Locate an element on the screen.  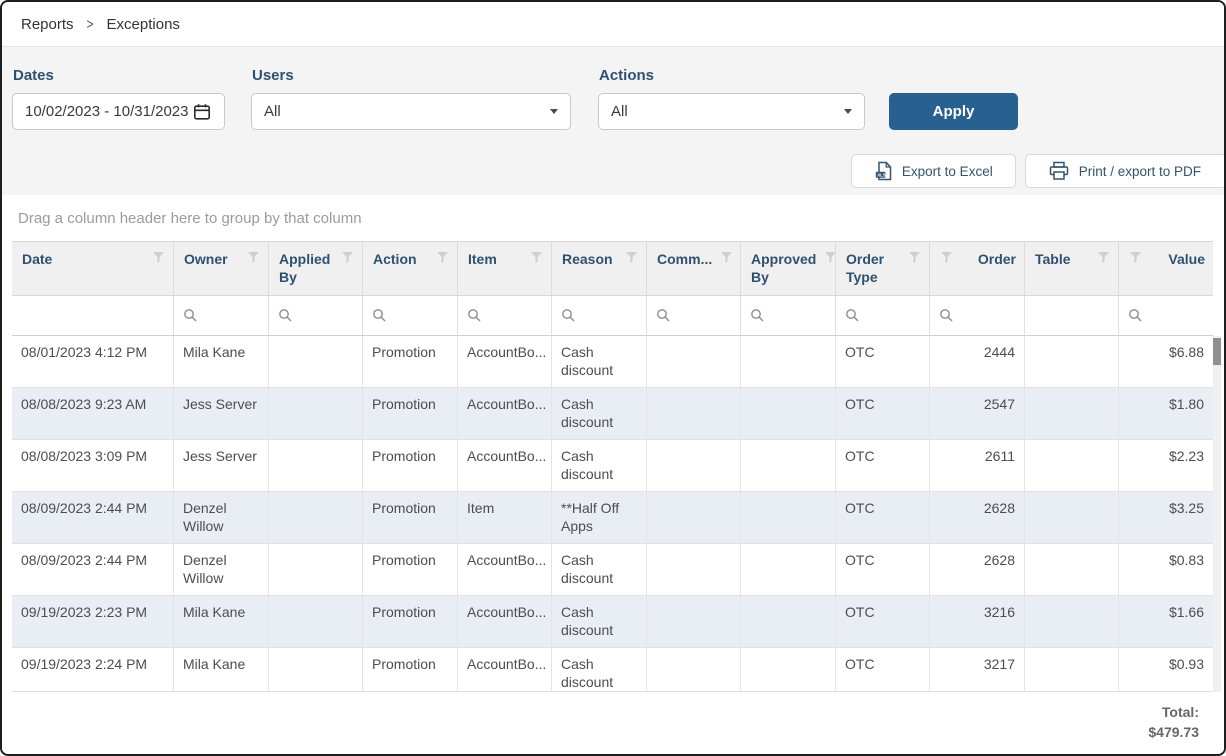
search-filter-owner is located at coordinates (221, 315).